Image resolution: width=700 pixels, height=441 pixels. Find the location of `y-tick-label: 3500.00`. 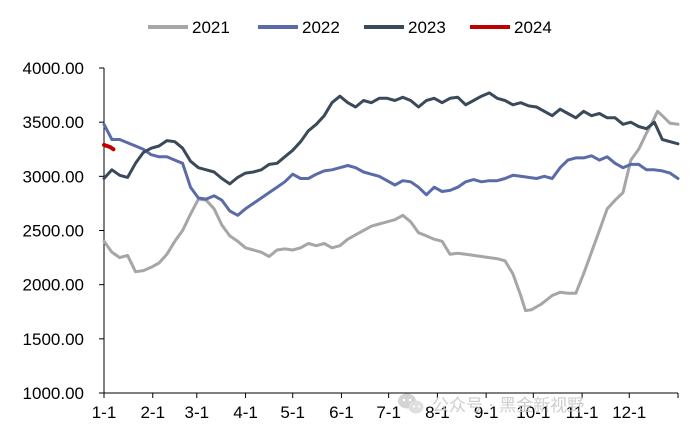

y-tick-label: 3500.00 is located at coordinates (53, 122).